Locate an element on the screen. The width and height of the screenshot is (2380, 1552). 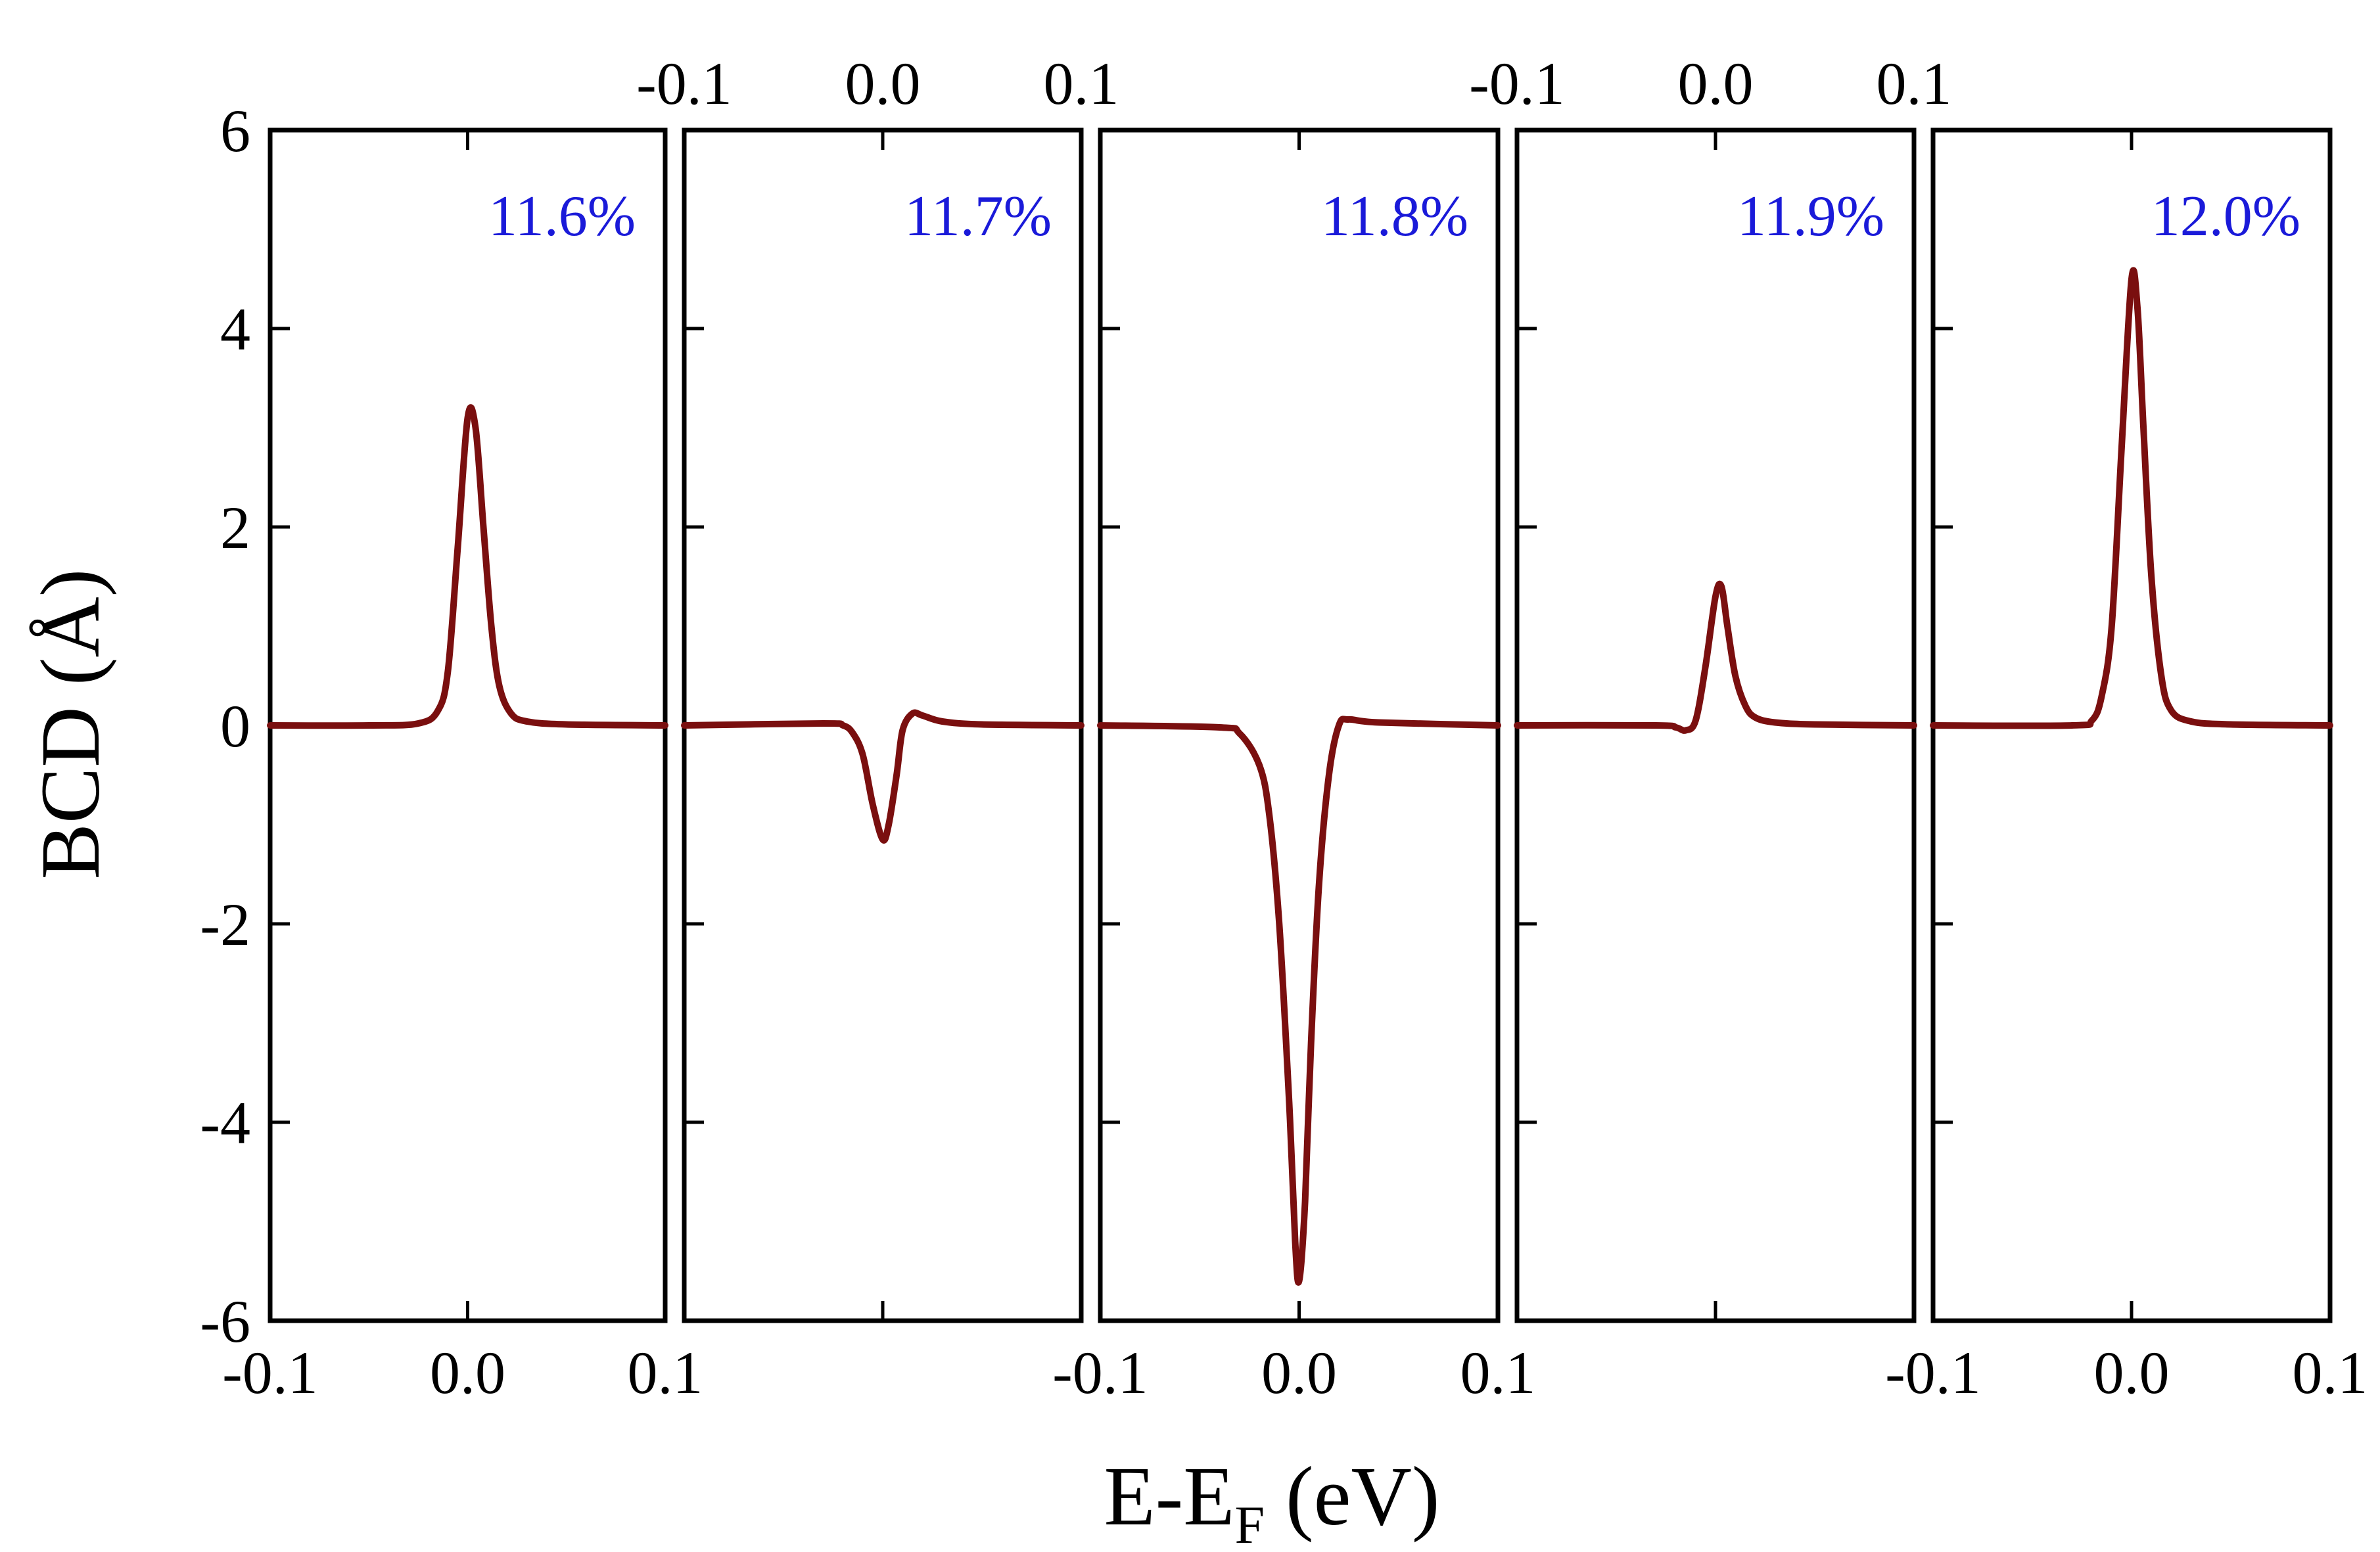
y-tick-label: 6 is located at coordinates (235, 130).